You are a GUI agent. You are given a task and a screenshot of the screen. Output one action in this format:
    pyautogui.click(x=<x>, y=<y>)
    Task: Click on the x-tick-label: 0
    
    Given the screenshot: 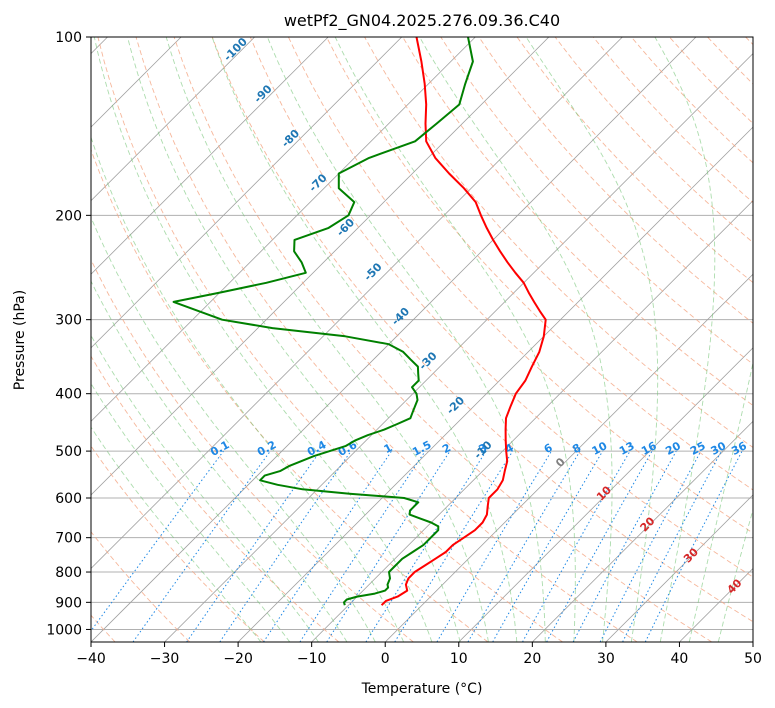 What is the action you would take?
    pyautogui.click(x=385, y=659)
    